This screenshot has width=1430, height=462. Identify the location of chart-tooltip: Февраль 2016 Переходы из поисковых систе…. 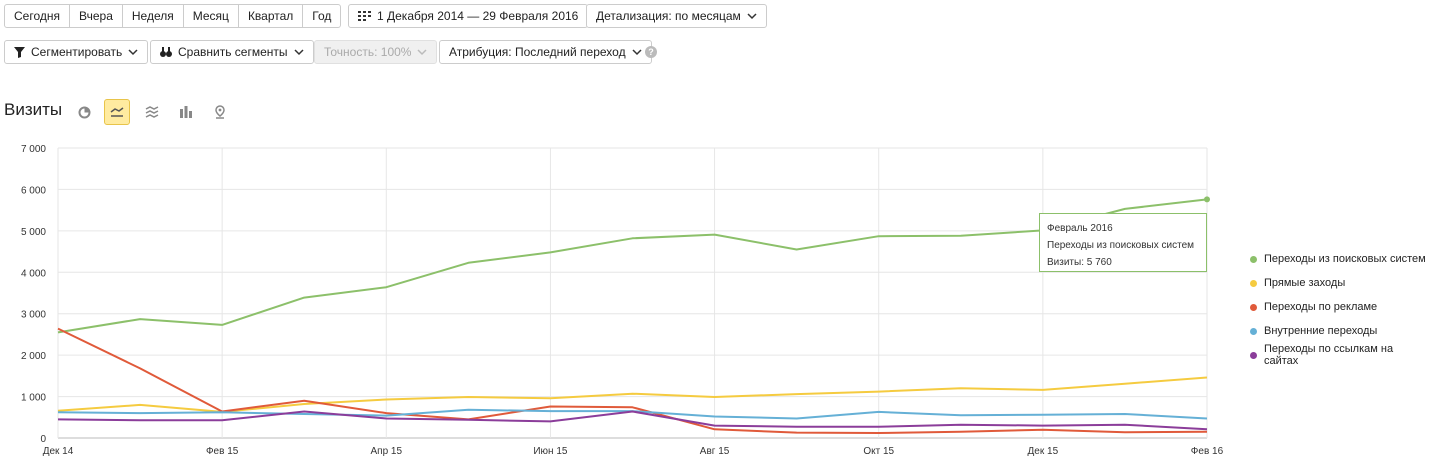
(1123, 242).